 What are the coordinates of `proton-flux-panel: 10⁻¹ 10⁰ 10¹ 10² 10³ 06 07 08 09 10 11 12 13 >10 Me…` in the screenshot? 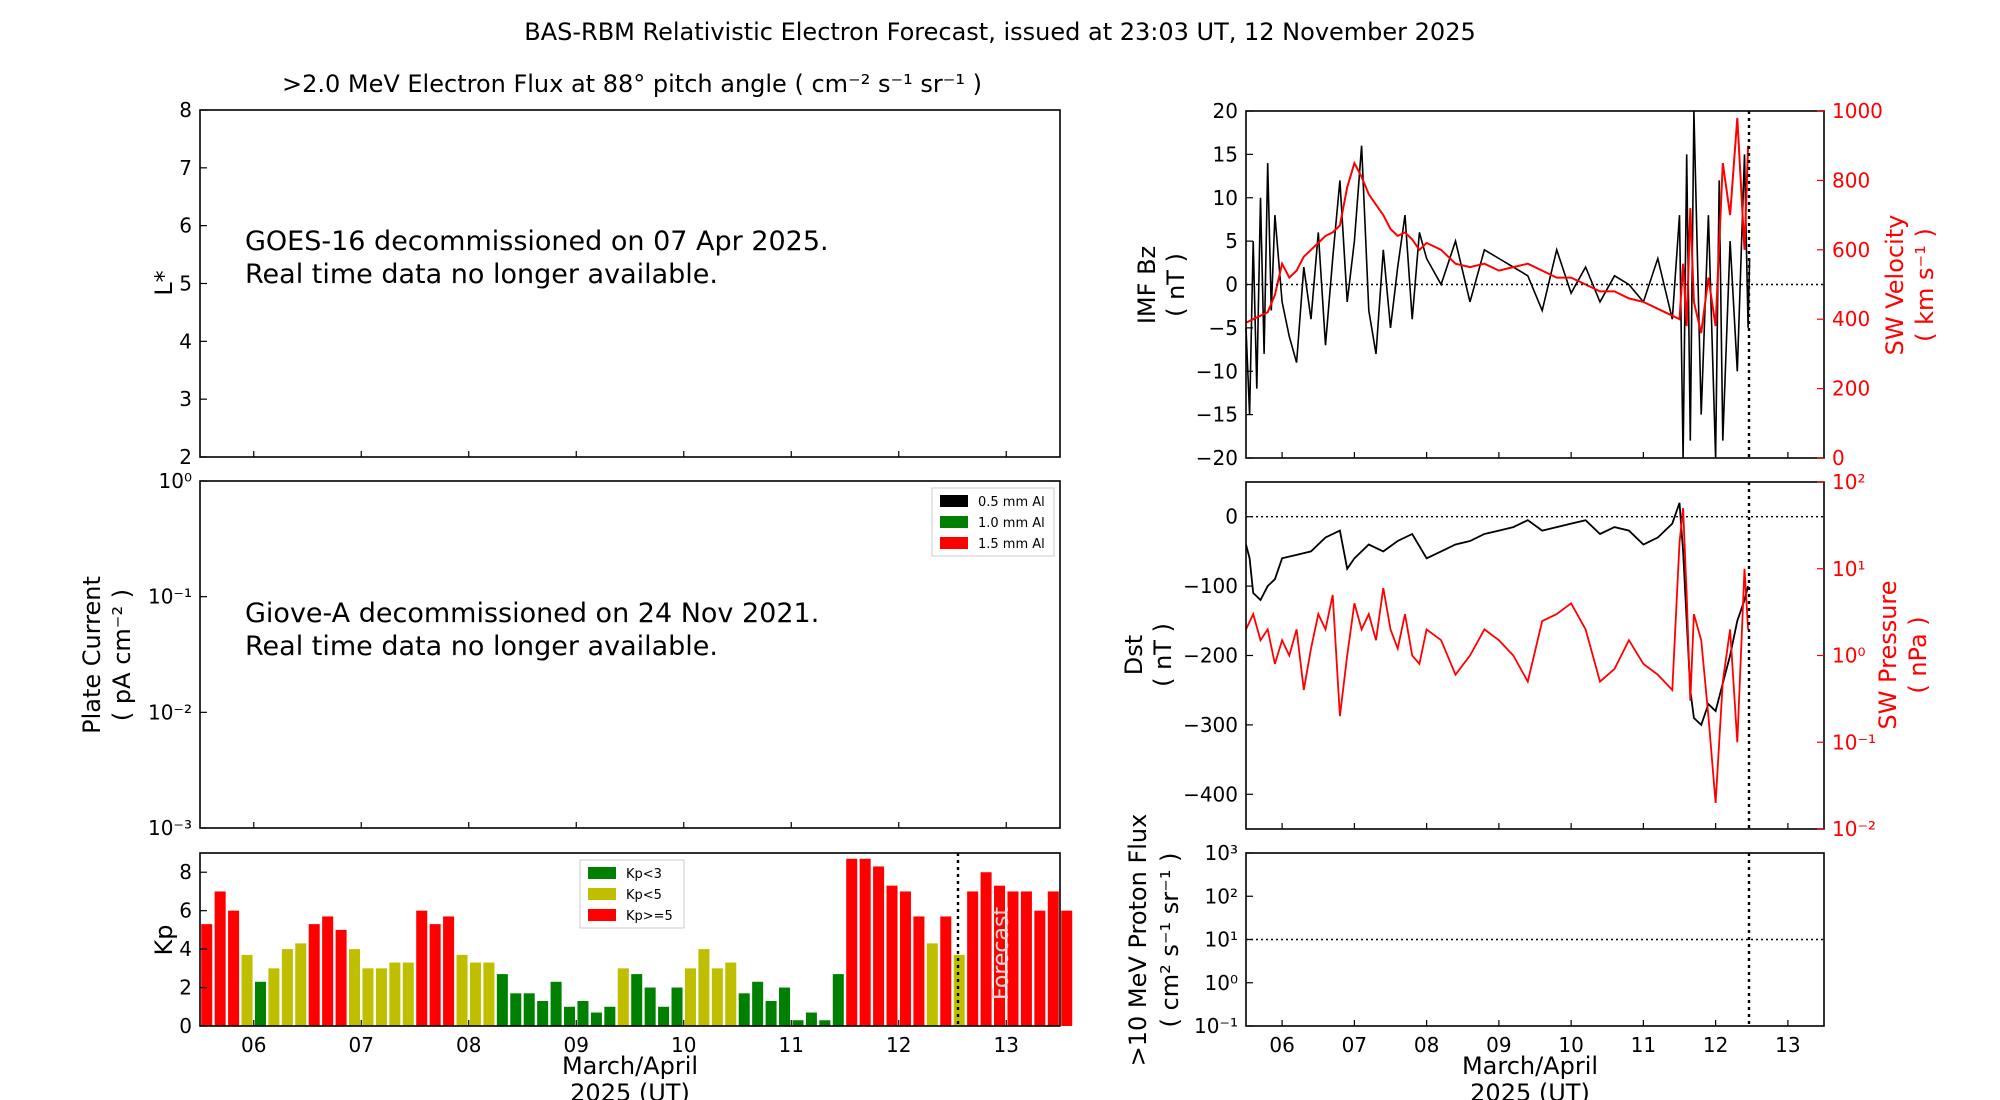 It's located at (1474, 957).